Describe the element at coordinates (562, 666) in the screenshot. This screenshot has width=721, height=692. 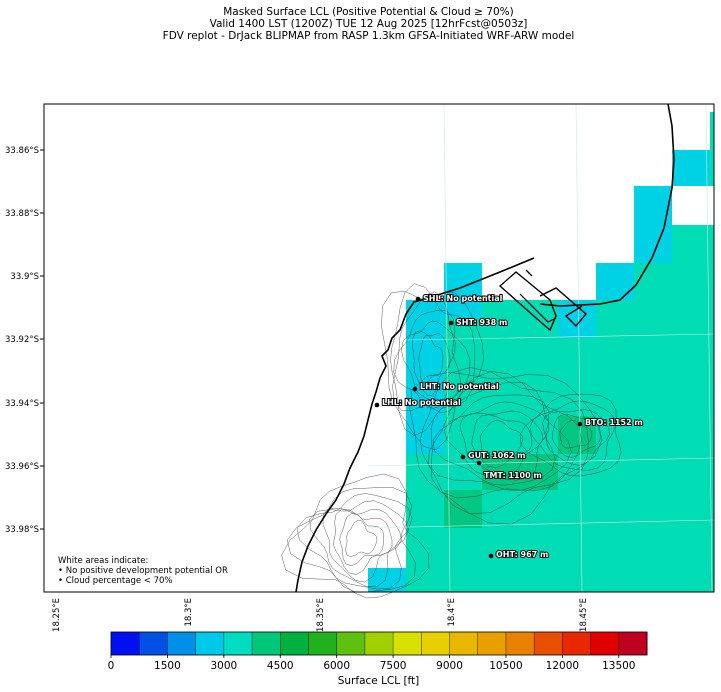
I see `colorbar-tick-label: 12000` at that location.